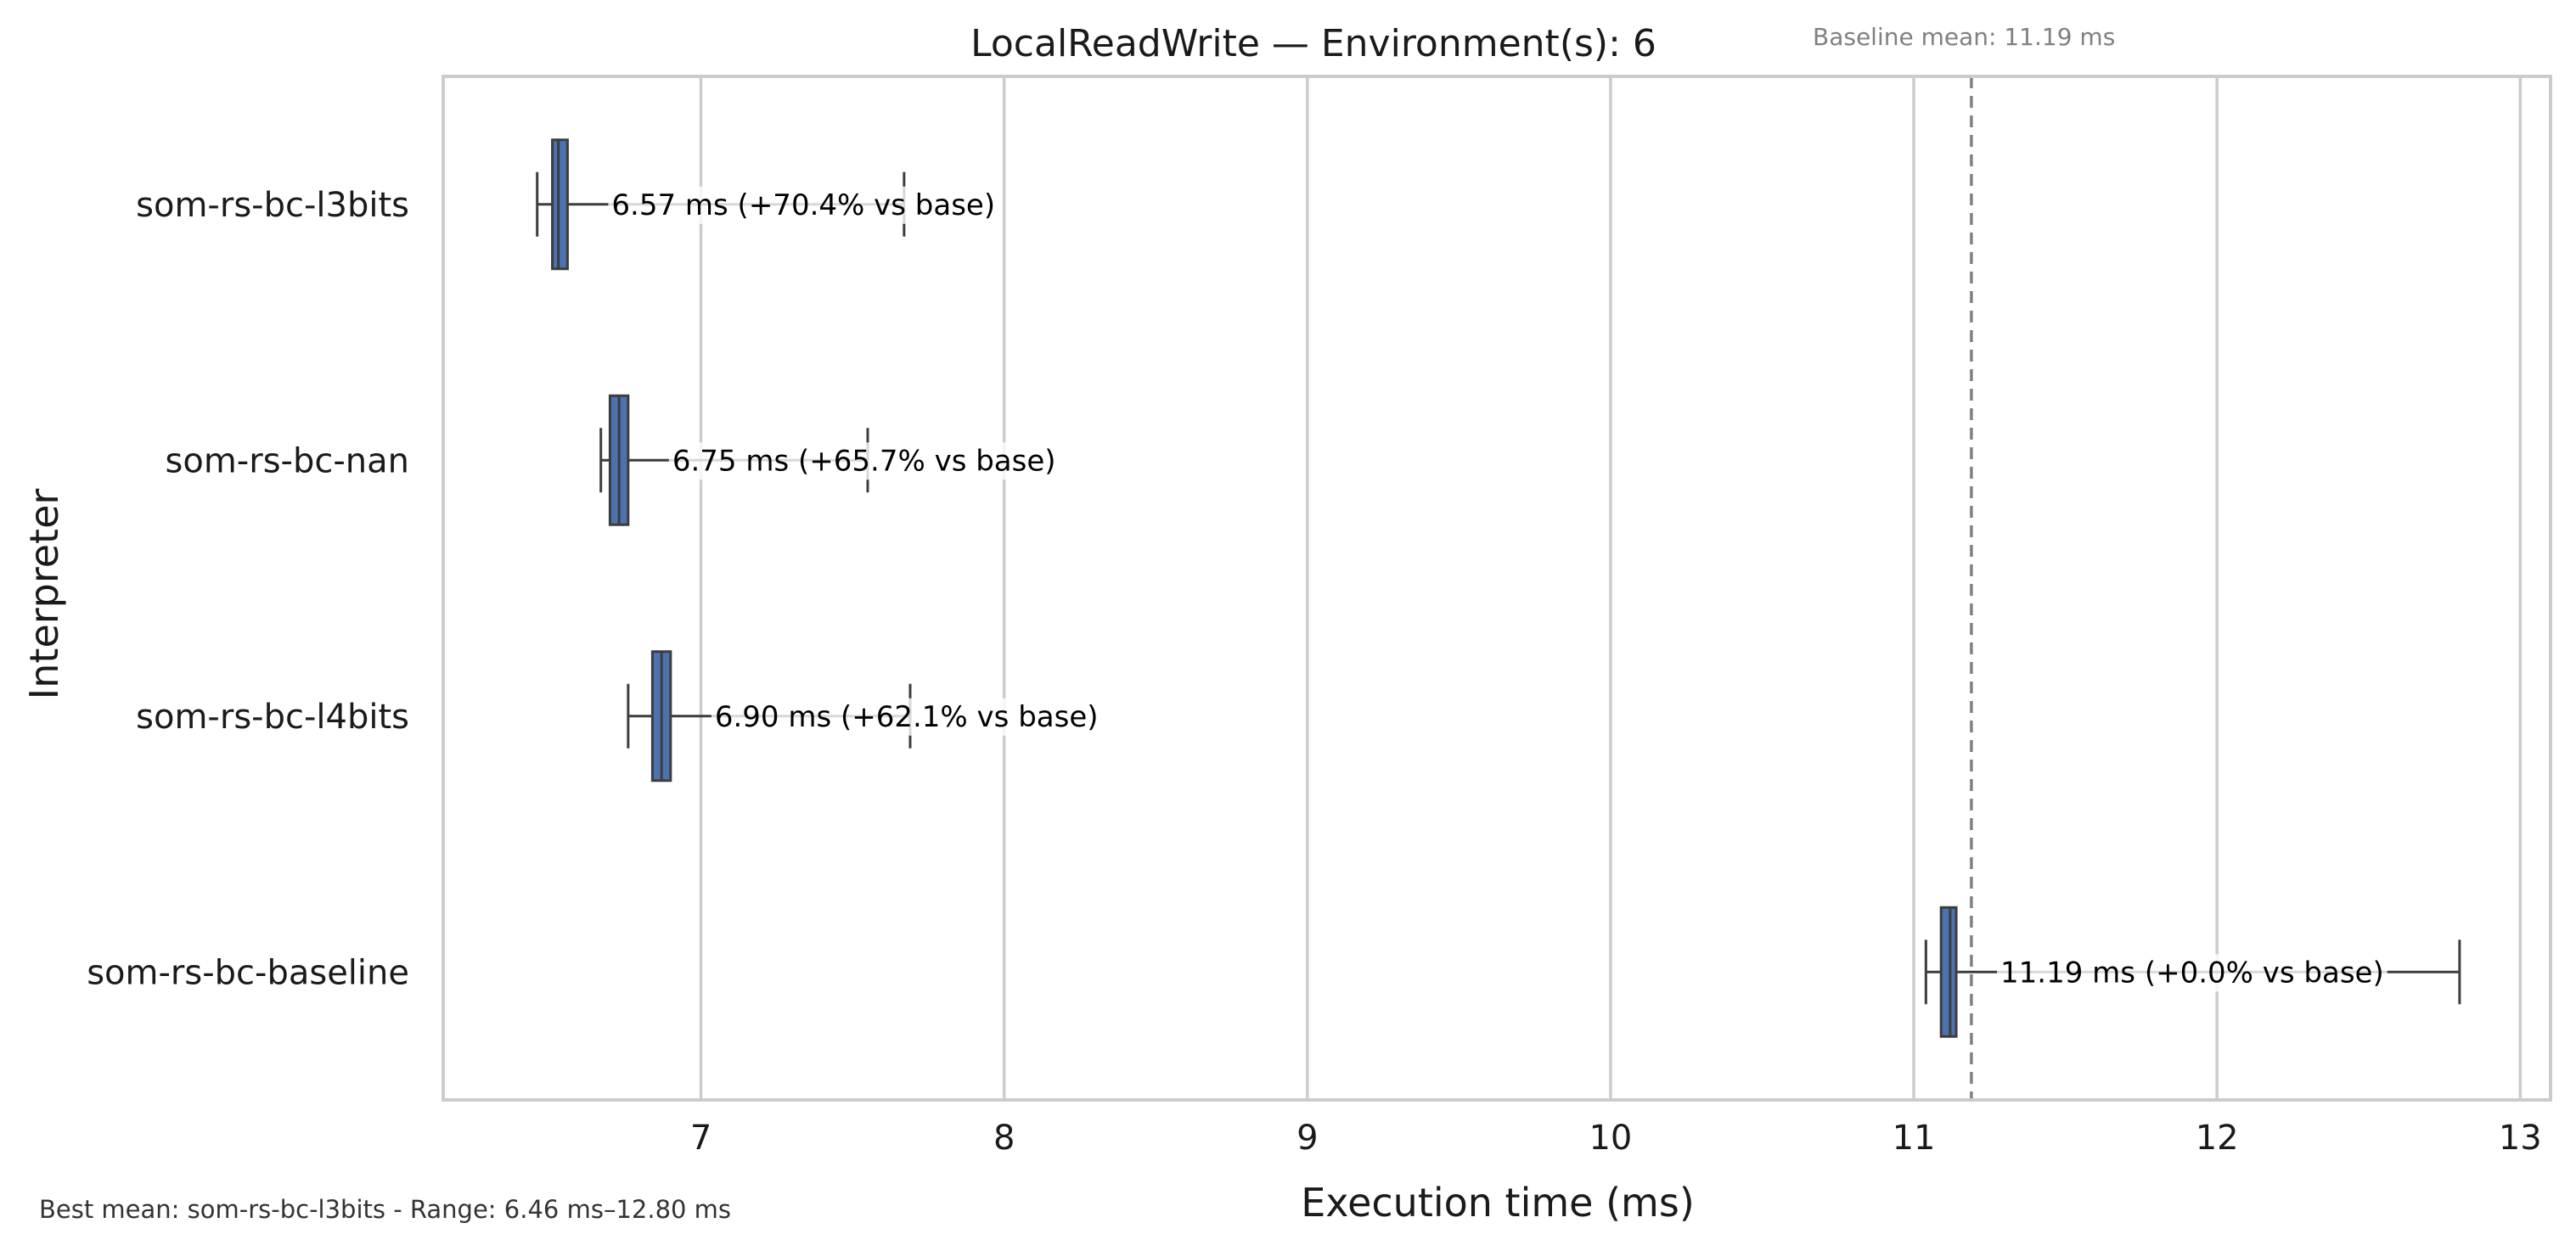 The width and height of the screenshot is (2576, 1251). Describe the element at coordinates (1610, 1138) in the screenshot. I see `x-tick-label-10: 10` at that location.